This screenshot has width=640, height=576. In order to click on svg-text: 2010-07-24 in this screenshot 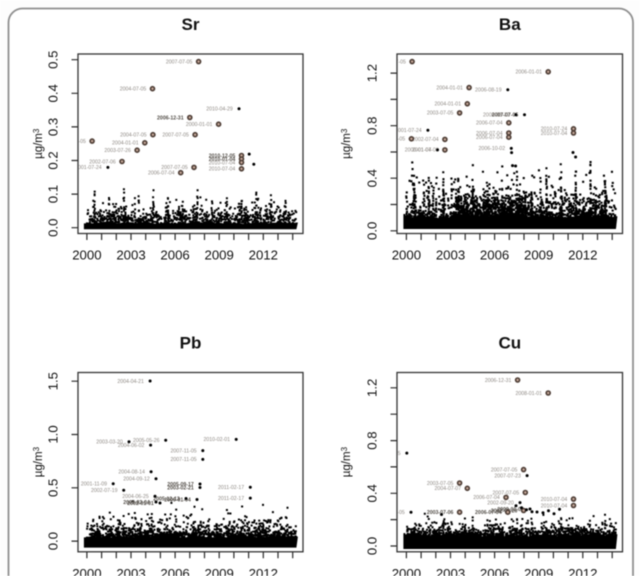, I will do `click(554, 130)`.